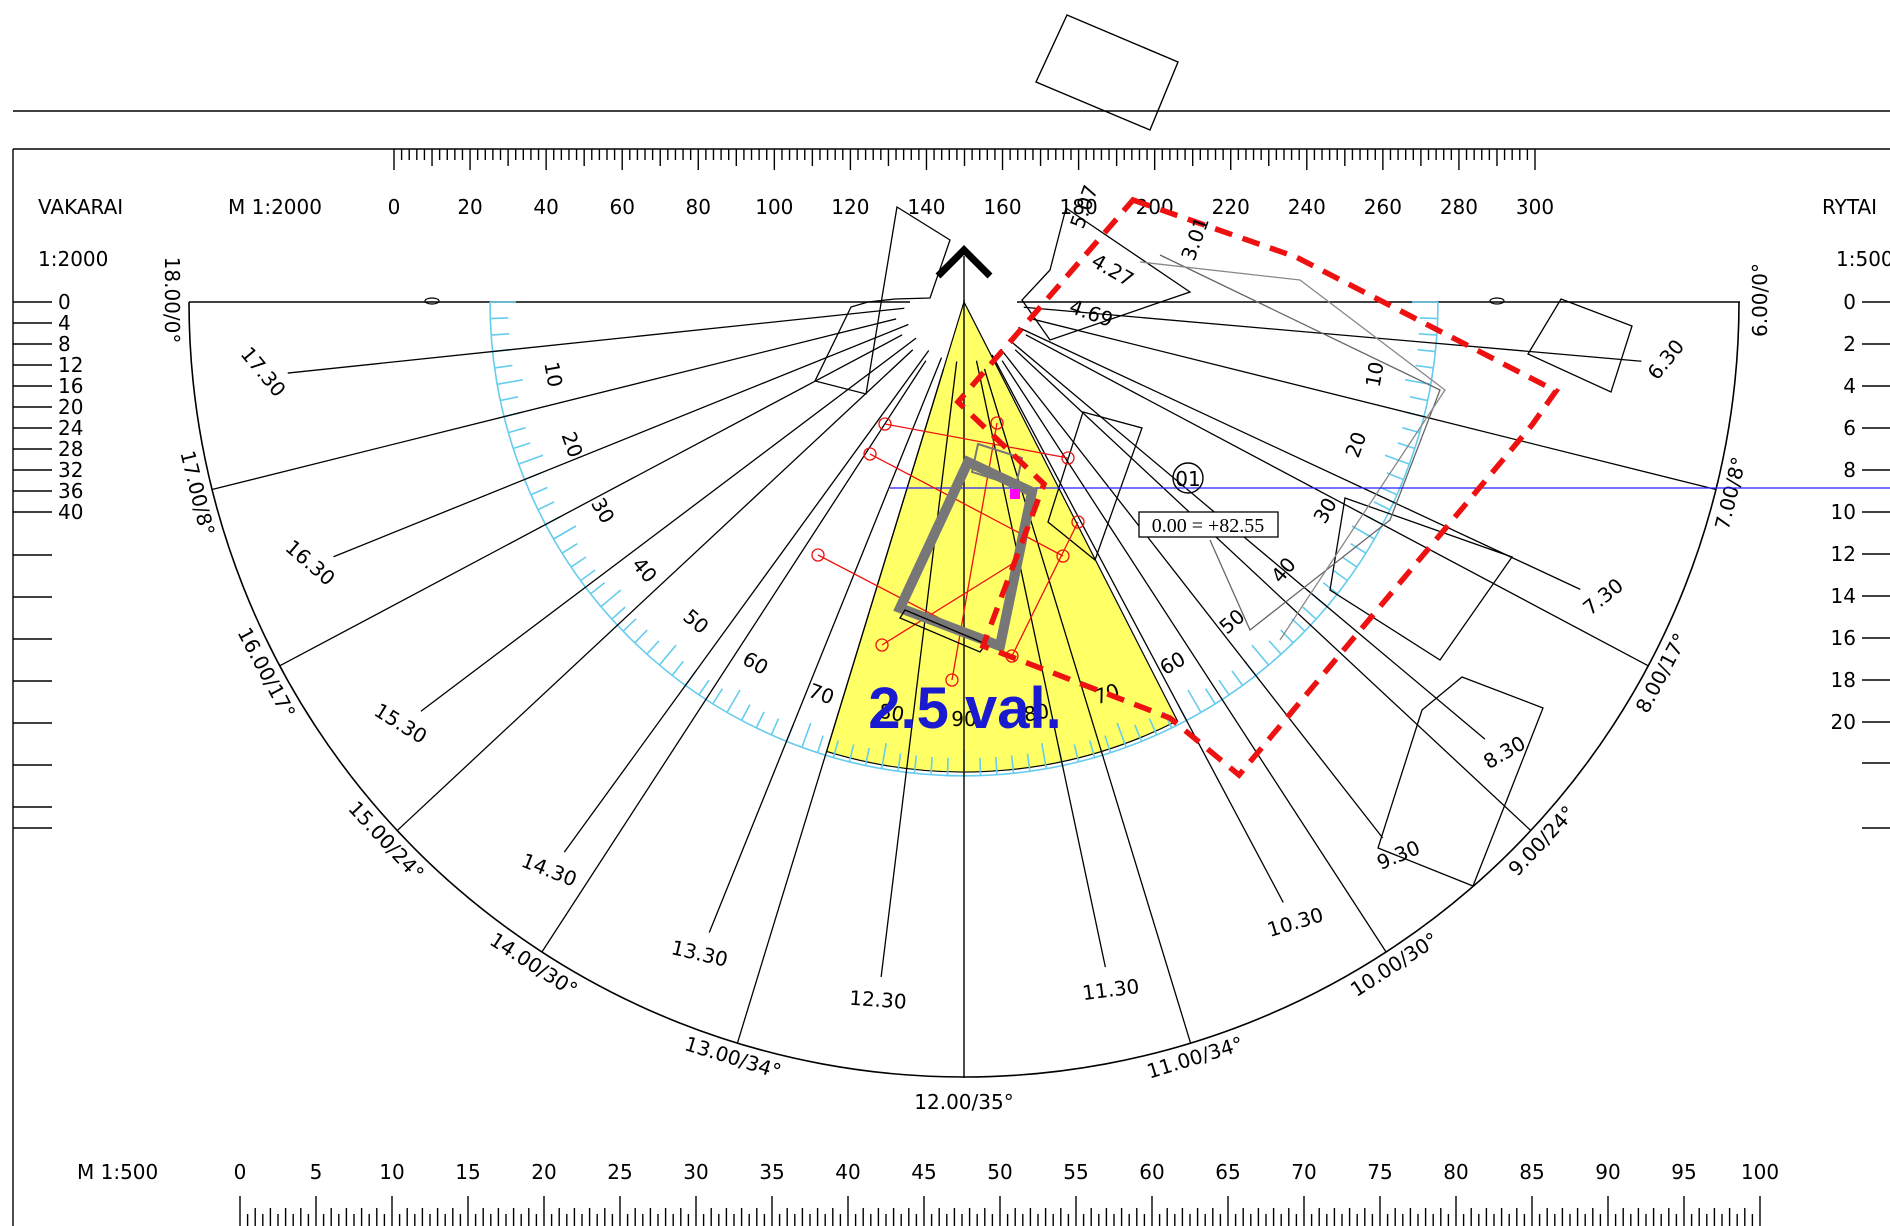 The height and width of the screenshot is (1226, 1890). I want to click on scale-label: 220, so click(1231, 207).